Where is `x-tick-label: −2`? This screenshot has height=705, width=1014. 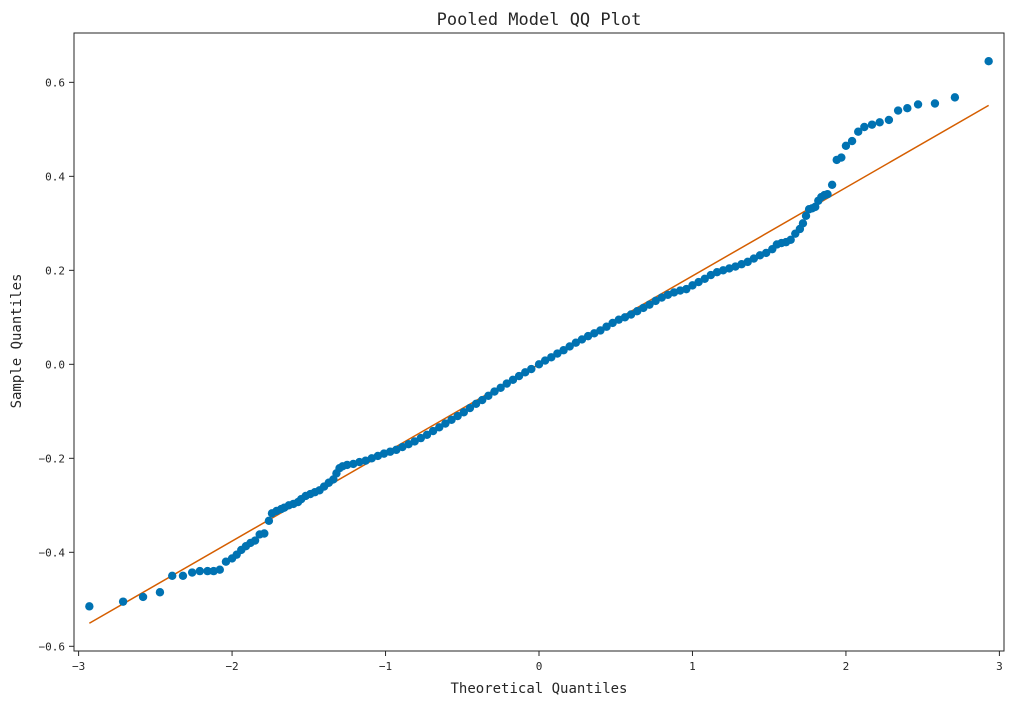
x-tick-label: −2 is located at coordinates (231, 666).